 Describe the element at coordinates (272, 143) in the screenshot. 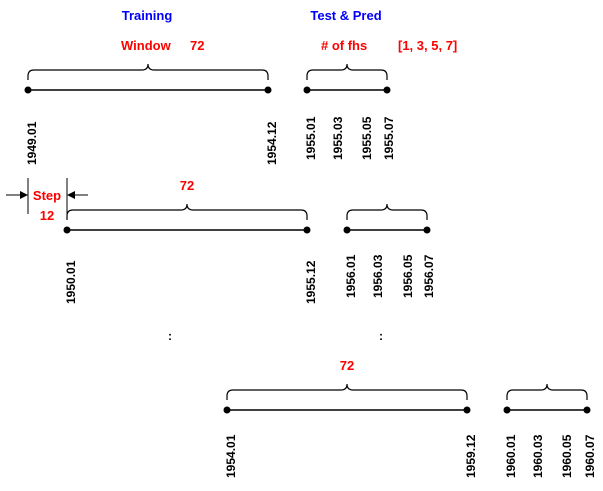

I see `tick-label: 1954.12` at that location.